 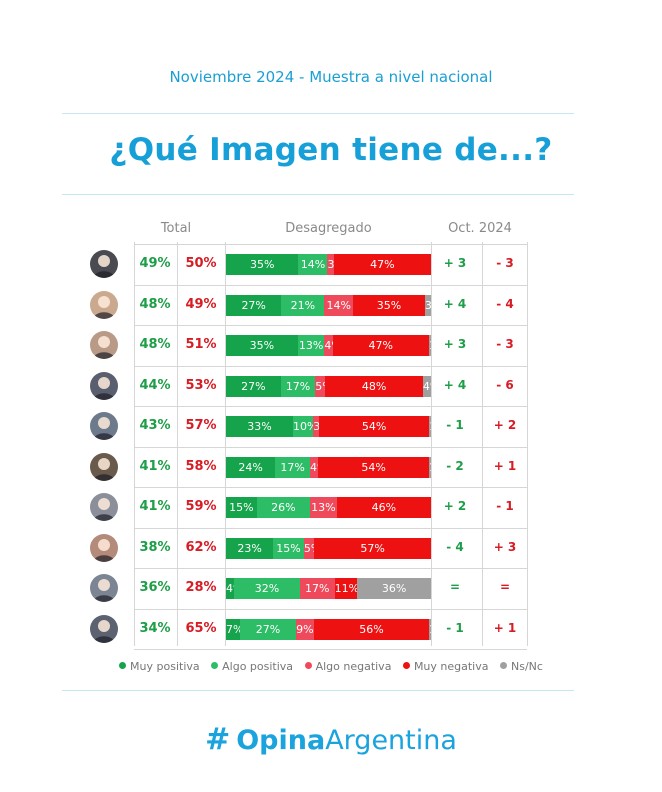 What do you see at coordinates (480, 228) in the screenshot?
I see `header-oct-2024: Oct. 2024` at bounding box center [480, 228].